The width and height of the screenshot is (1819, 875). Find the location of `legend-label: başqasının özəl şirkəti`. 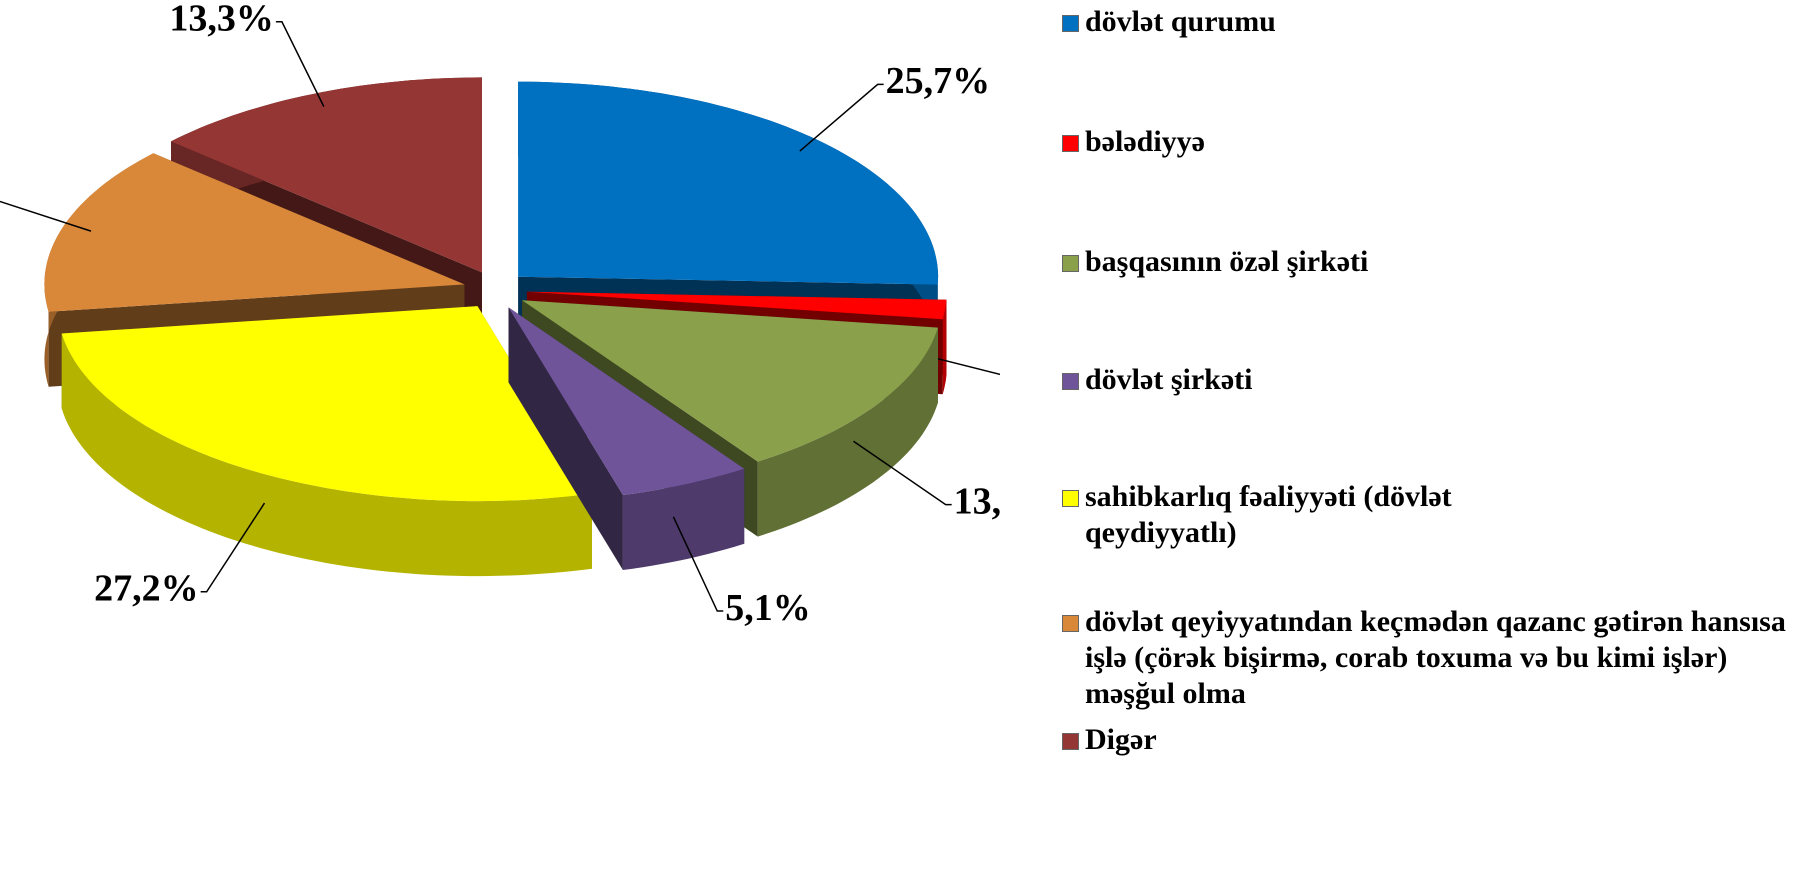

legend-label: başqasının özəl şirkəti is located at coordinates (1227, 261).